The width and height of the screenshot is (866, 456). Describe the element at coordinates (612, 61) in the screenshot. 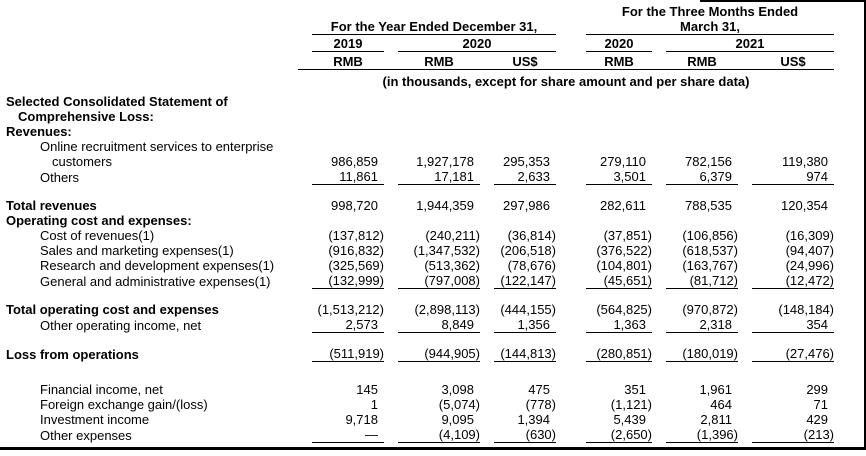

I see `currency-col-4: RMB` at that location.